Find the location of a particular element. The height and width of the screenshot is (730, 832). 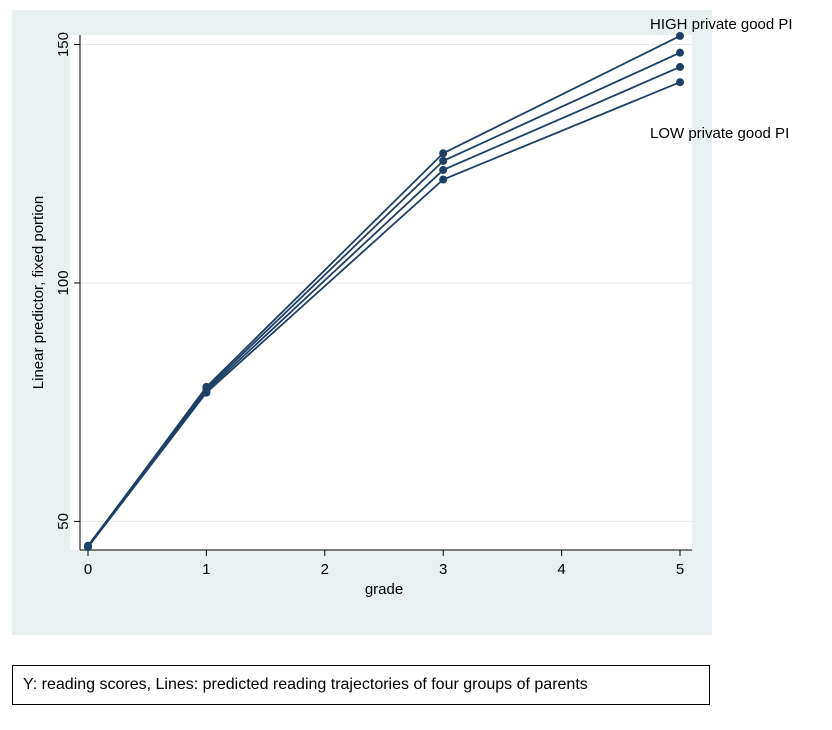

y-tick-label-50: 50 is located at coordinates (63, 521).